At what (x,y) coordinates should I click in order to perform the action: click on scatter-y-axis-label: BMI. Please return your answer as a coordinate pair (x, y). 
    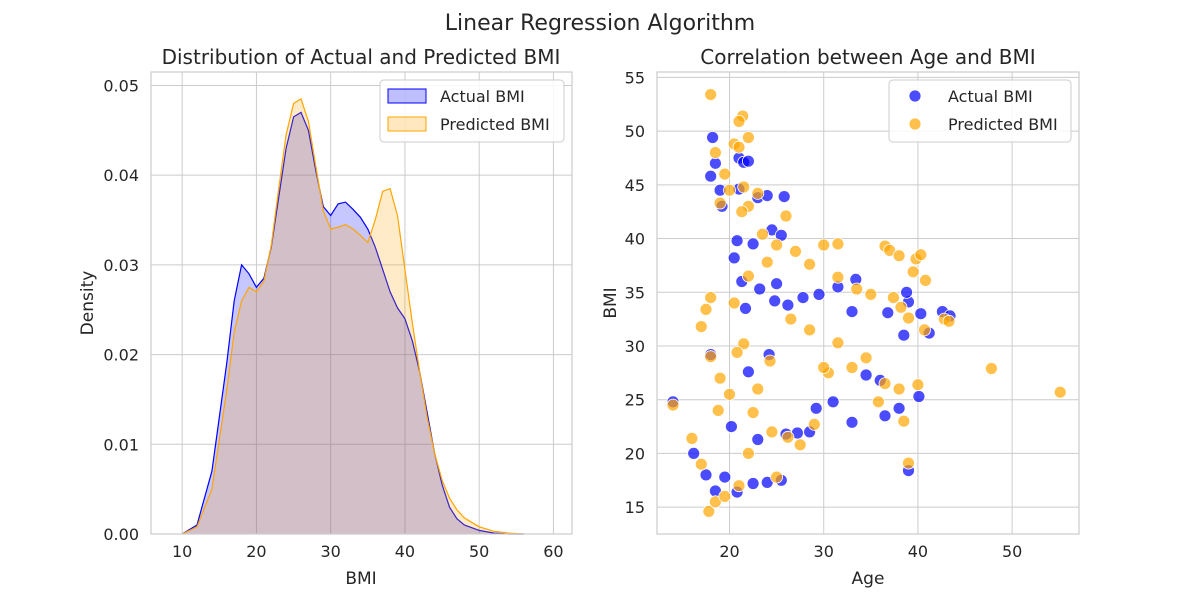
    Looking at the image, I should click on (611, 302).